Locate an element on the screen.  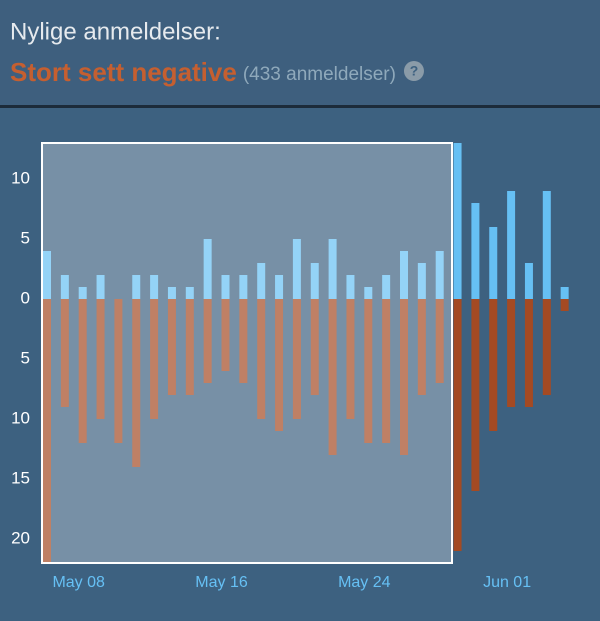
review-summary: Stort sett negative is located at coordinates (123, 72).